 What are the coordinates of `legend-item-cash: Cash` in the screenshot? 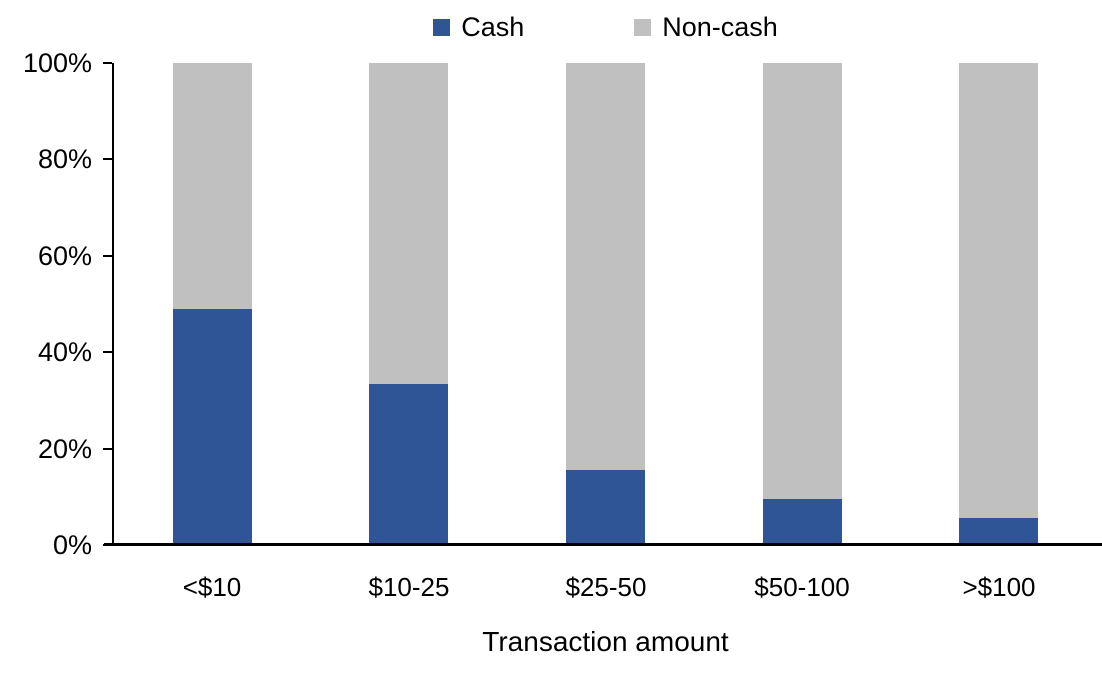 It's located at (478, 27).